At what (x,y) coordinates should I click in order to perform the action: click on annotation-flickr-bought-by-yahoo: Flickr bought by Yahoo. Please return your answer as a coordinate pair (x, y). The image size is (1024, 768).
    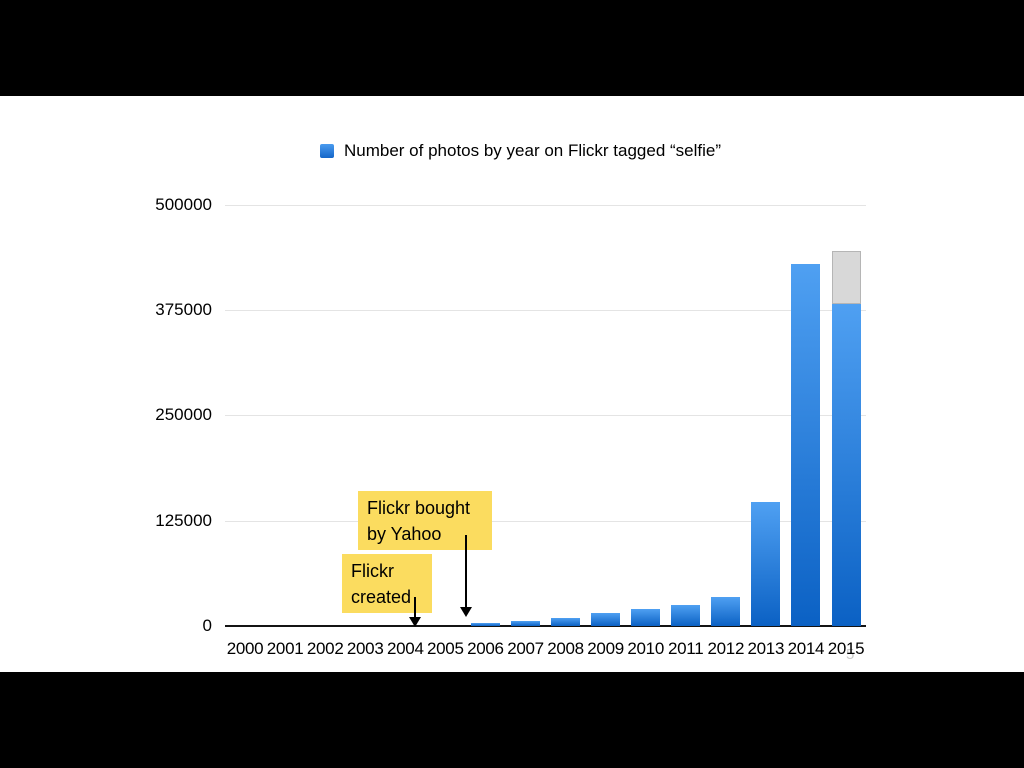
    Looking at the image, I should click on (425, 520).